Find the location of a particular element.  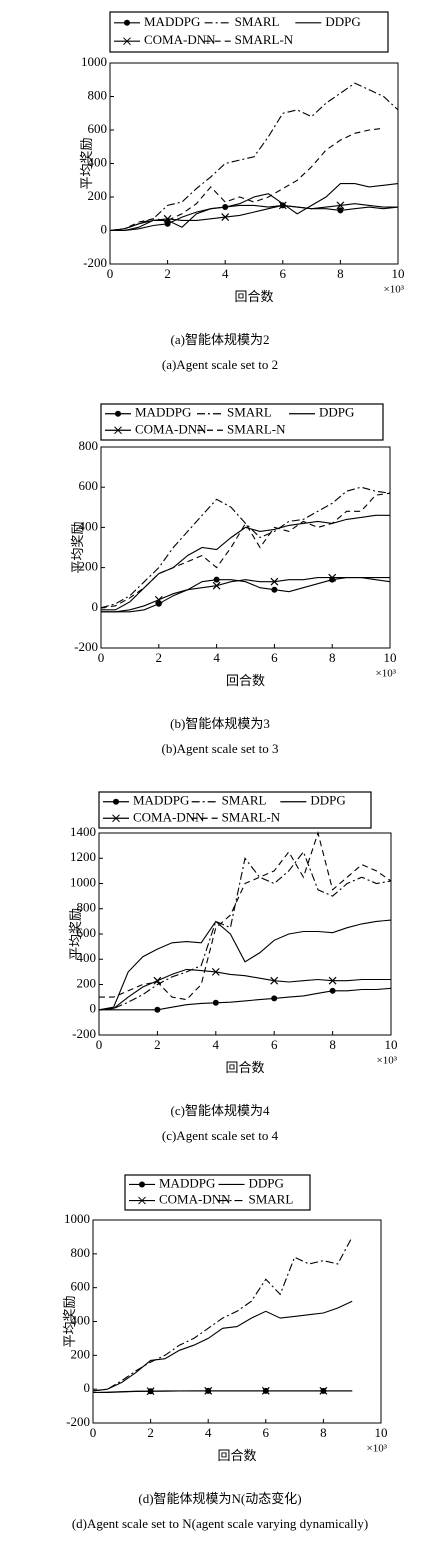

plot-frame is located at coordinates (245, 547).